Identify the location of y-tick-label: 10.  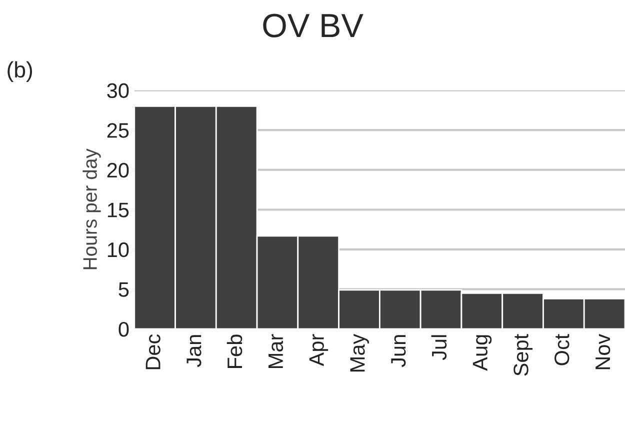
(118, 250).